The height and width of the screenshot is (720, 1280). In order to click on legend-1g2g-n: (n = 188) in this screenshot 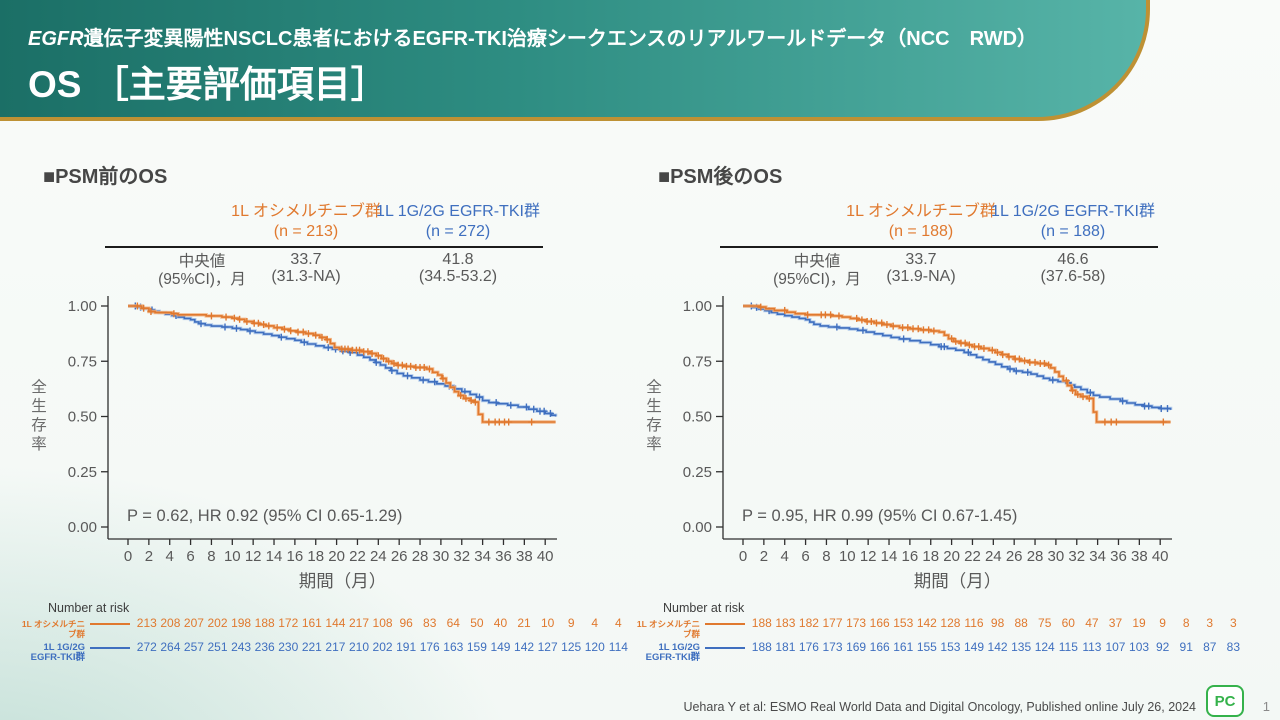, I will do `click(1073, 231)`.